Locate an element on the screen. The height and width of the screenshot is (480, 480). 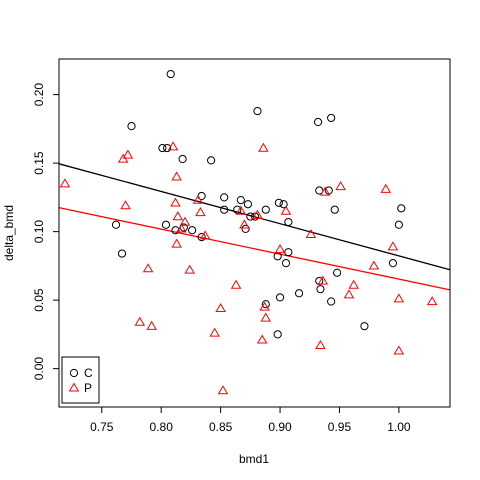
legend: C P is located at coordinates (80, 380).